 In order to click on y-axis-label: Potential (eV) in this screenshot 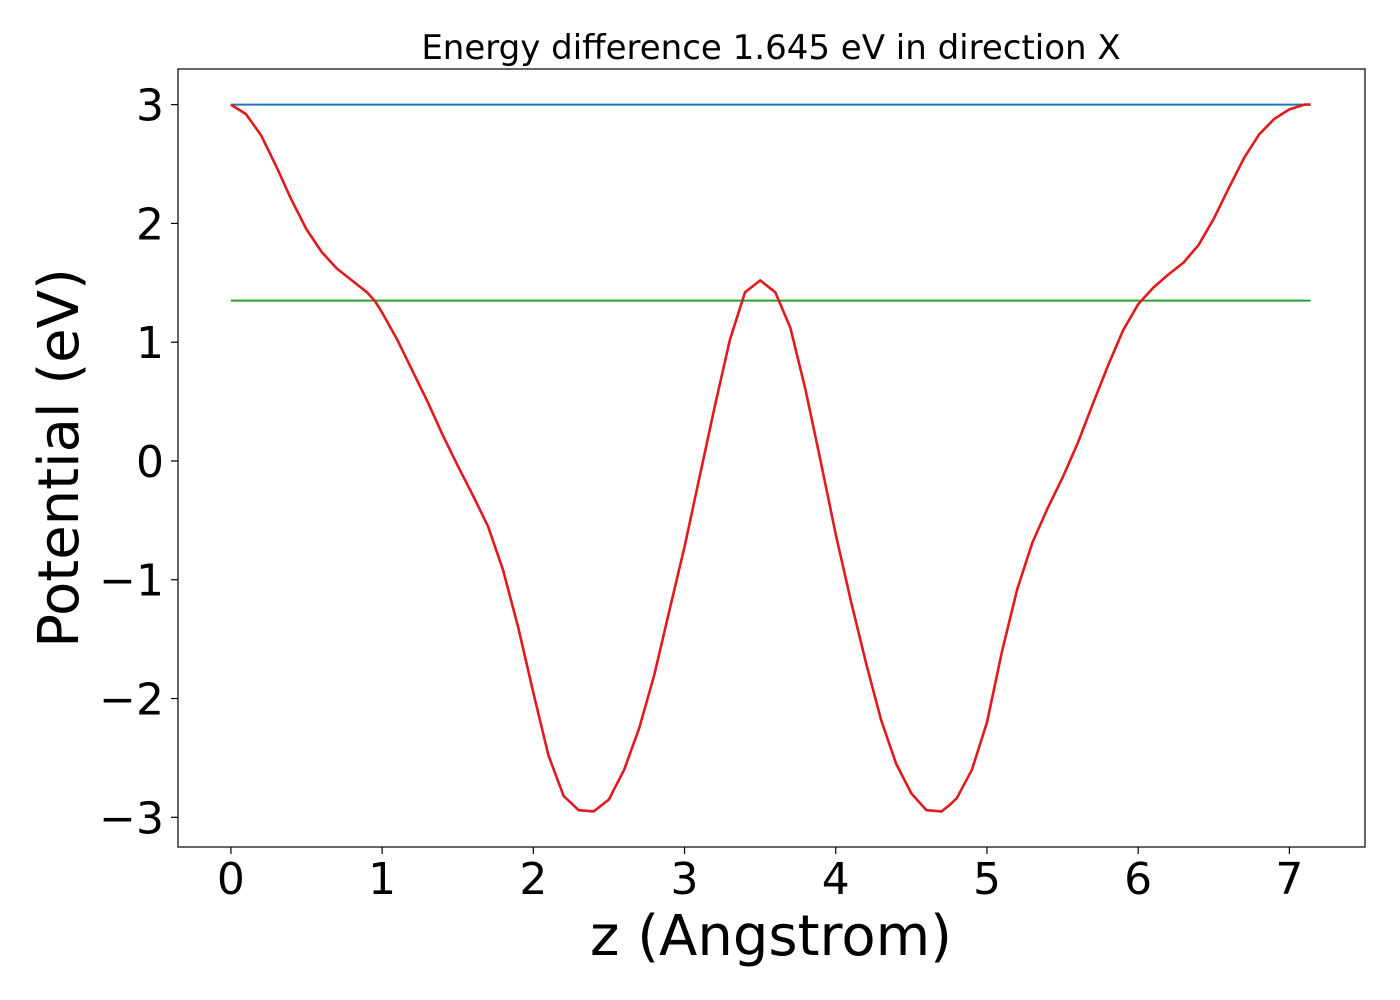, I will do `click(59, 458)`.